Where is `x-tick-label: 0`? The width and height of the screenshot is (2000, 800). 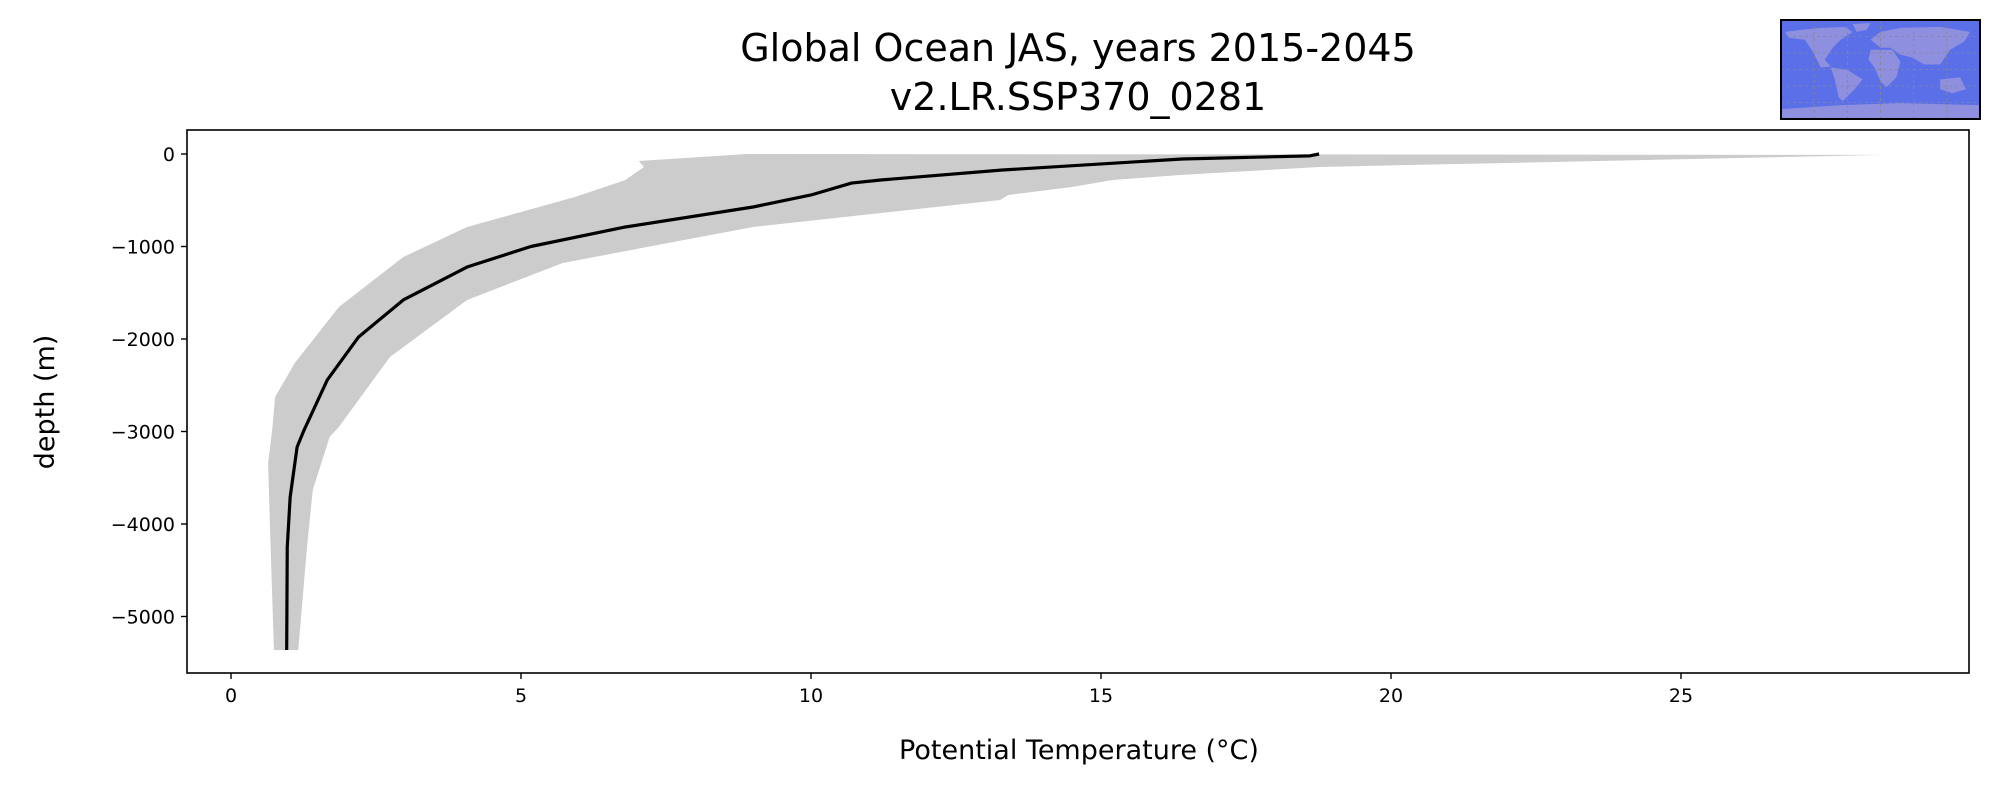 x-tick-label: 0 is located at coordinates (231, 696).